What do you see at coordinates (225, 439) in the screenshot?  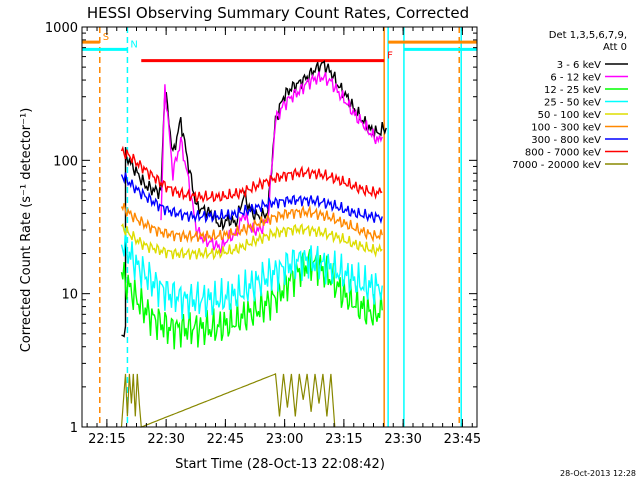 I see `x-tick-label: 22:45` at bounding box center [225, 439].